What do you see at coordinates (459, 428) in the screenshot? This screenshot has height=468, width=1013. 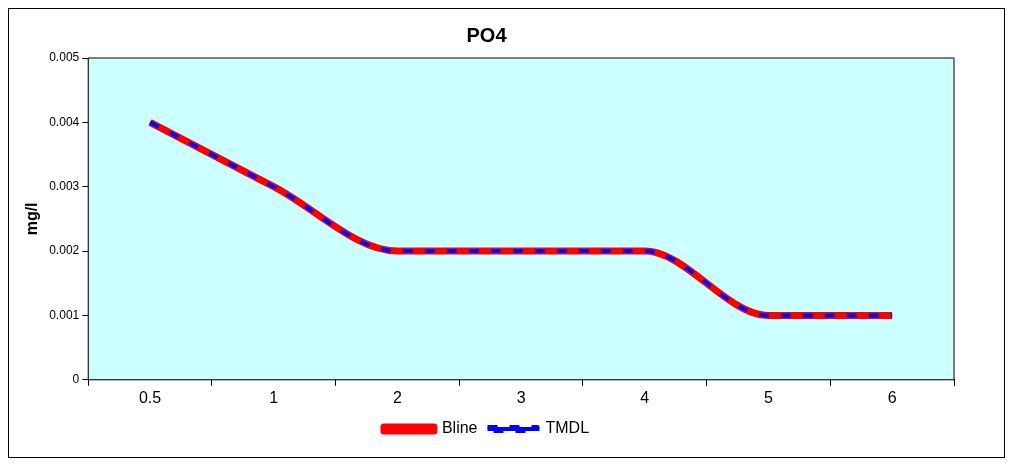 I see `legend-label: Bline` at bounding box center [459, 428].